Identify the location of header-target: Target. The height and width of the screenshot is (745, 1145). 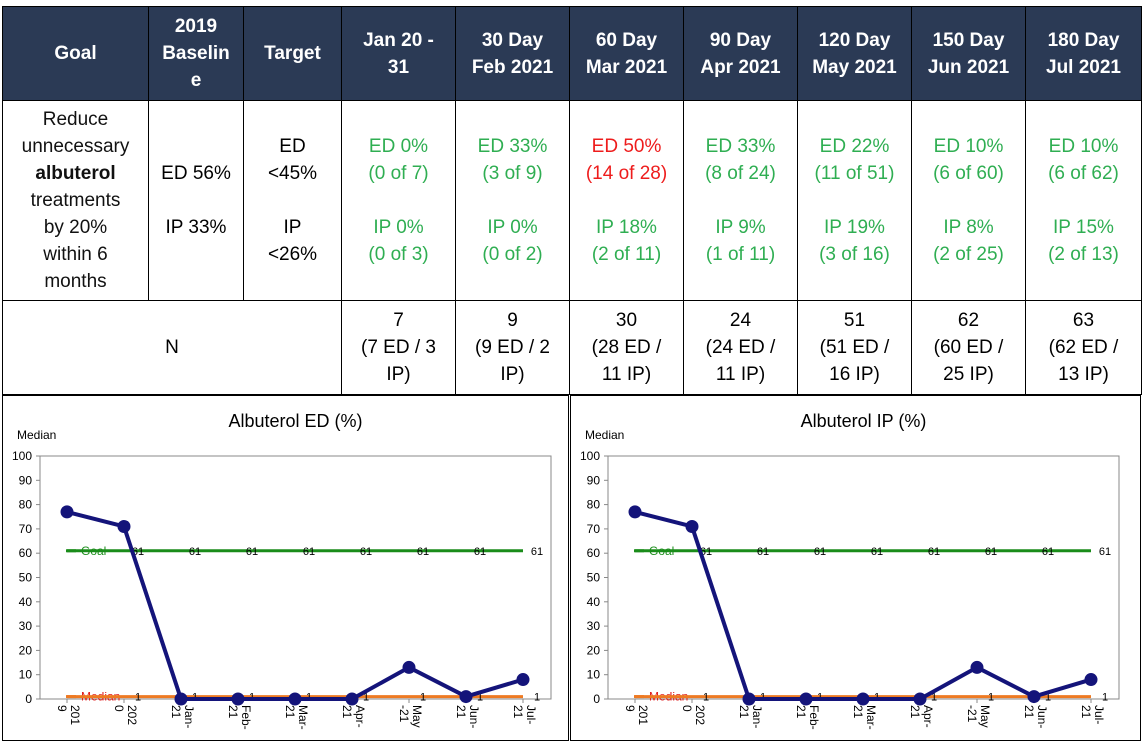
(292, 53).